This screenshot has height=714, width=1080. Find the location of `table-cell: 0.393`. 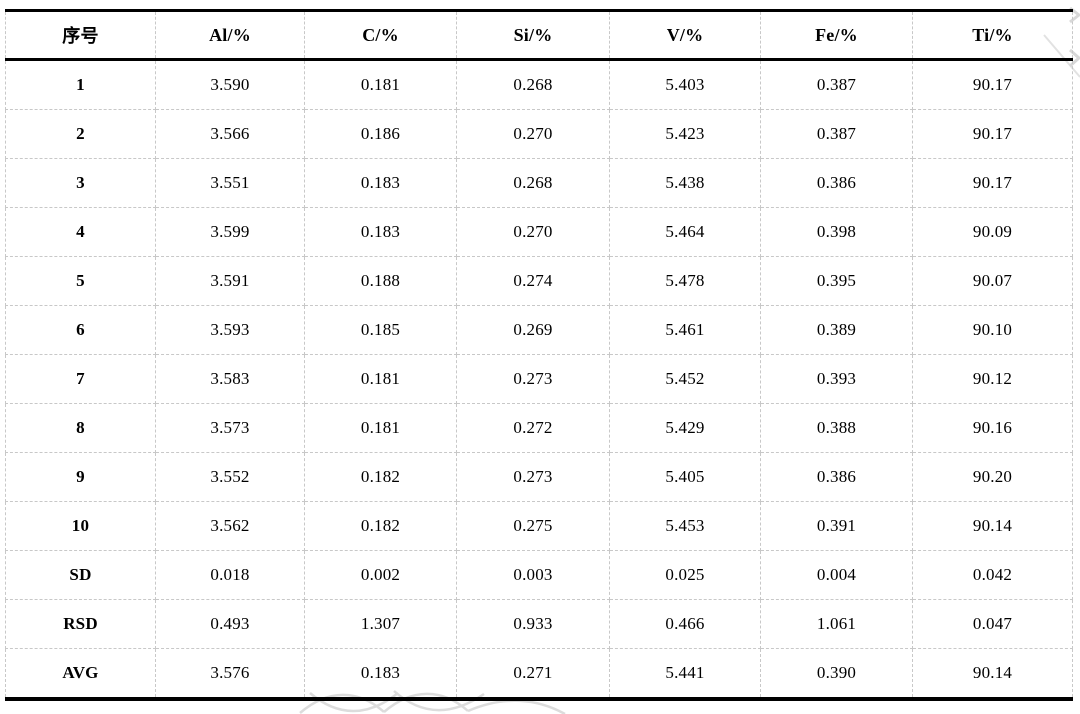

table-cell: 0.393 is located at coordinates (836, 379).